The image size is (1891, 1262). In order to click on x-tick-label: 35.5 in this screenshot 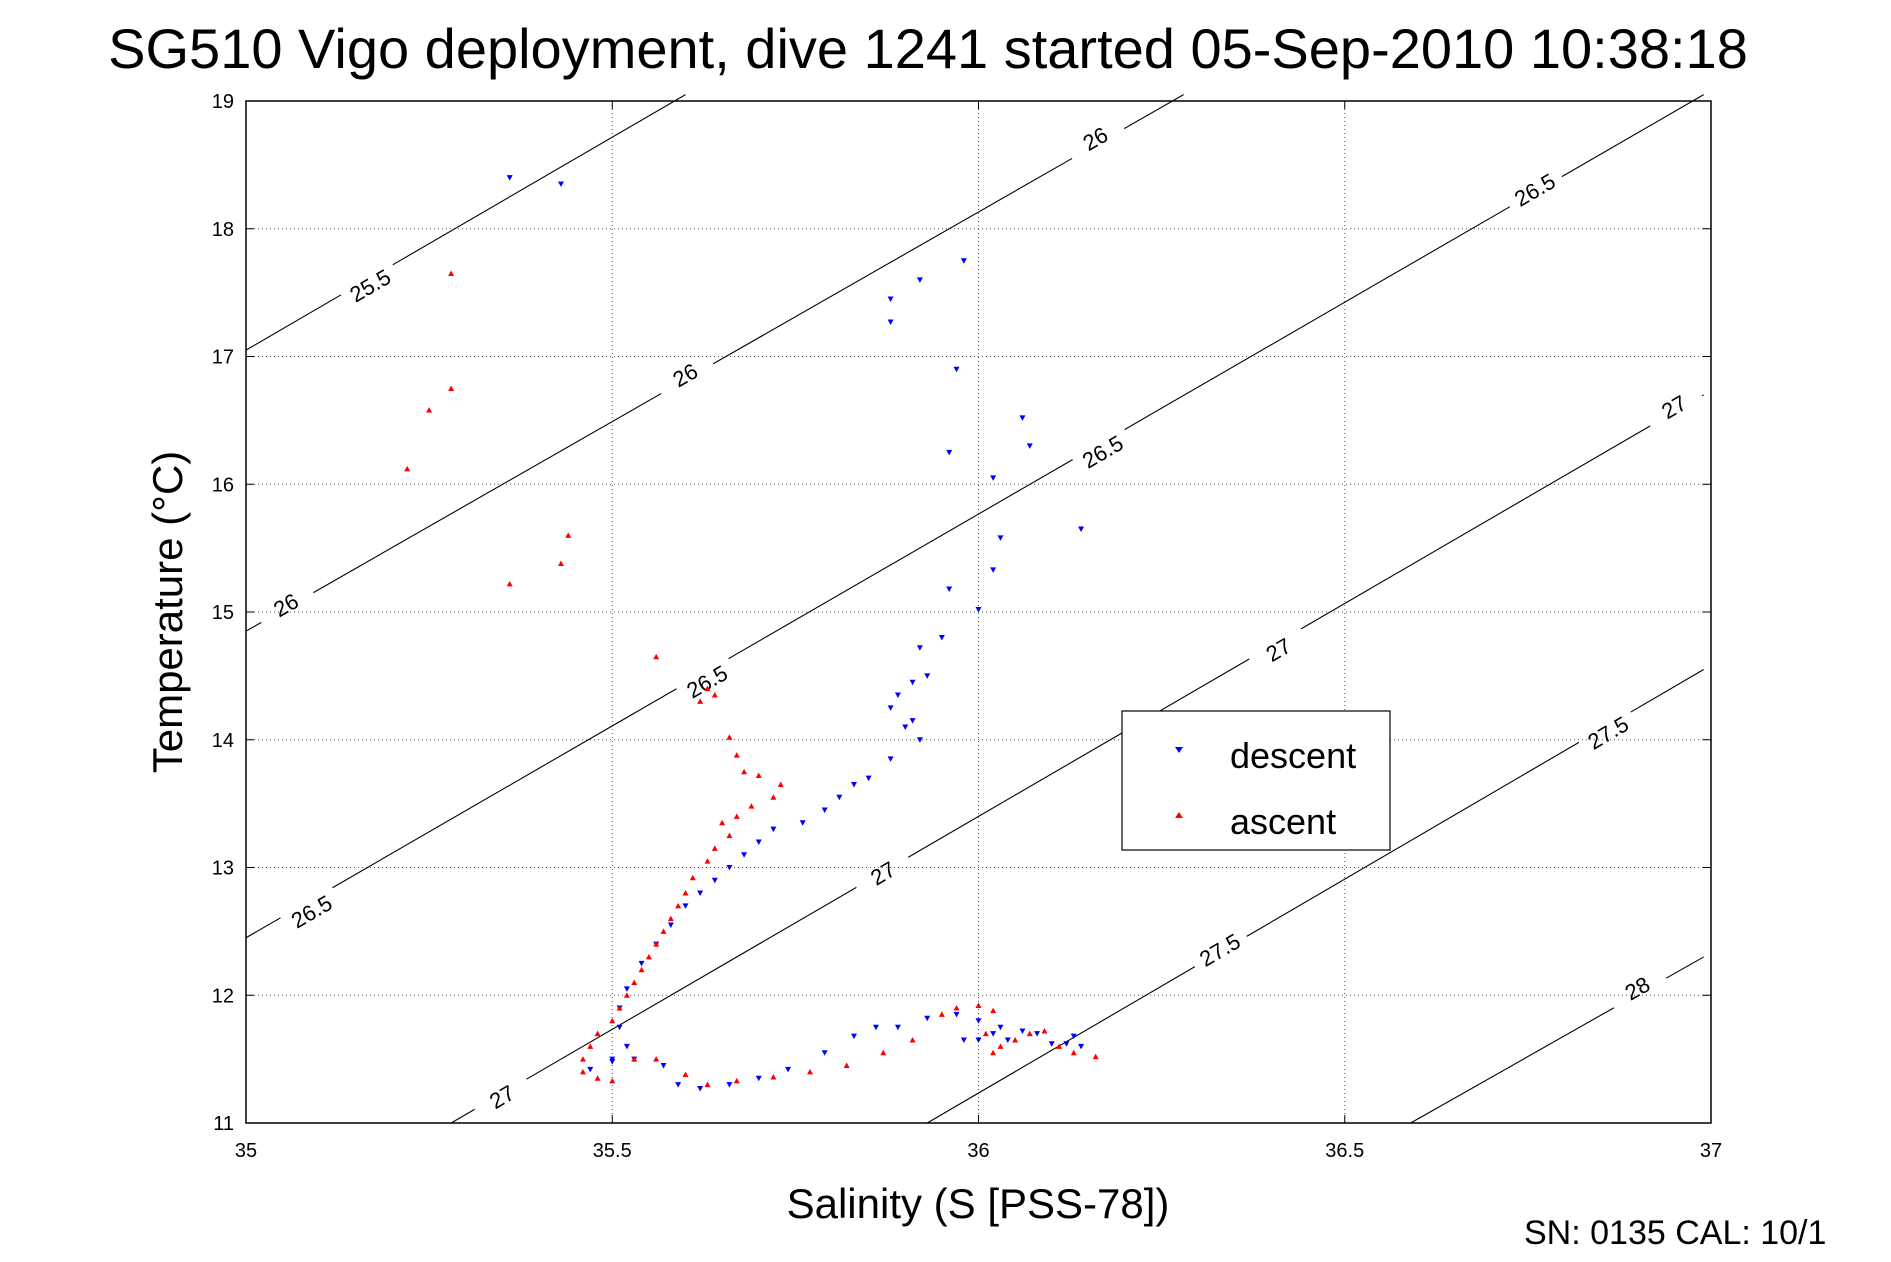, I will do `click(612, 1151)`.